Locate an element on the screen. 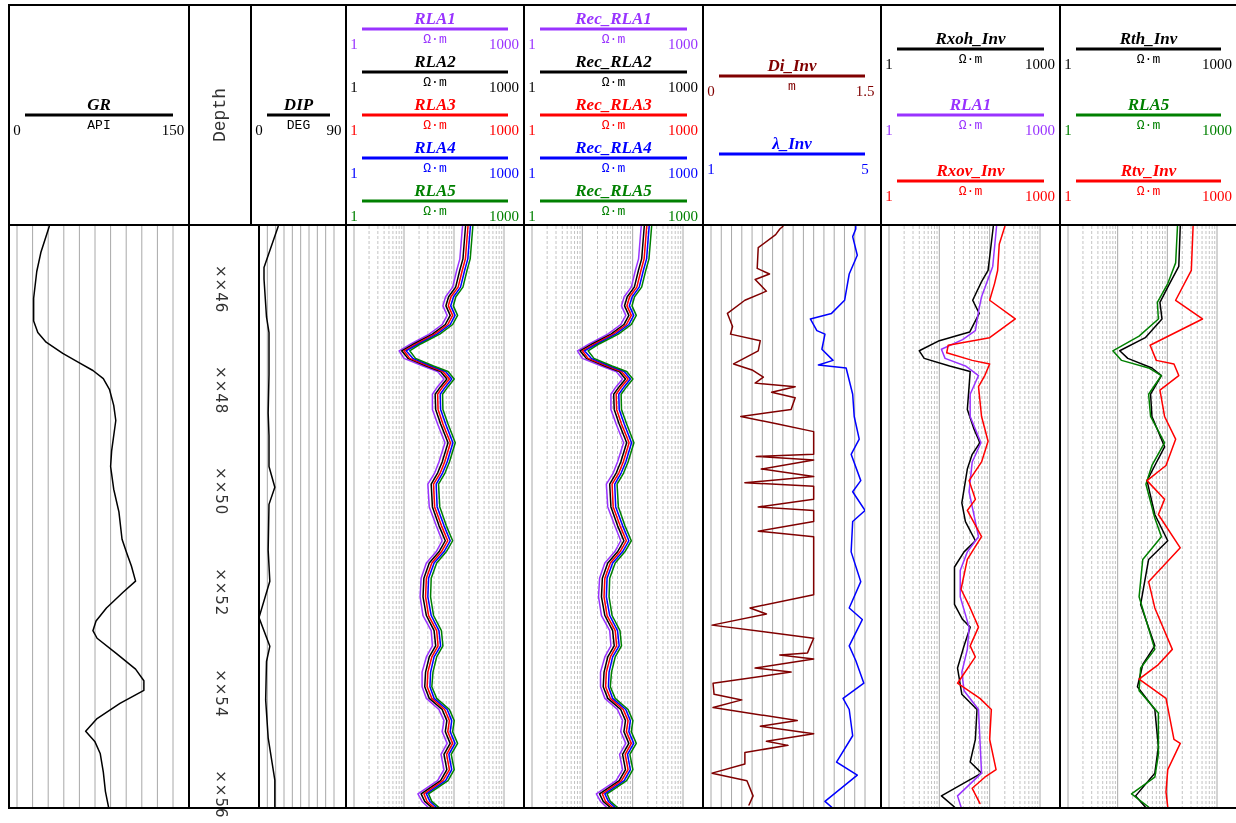 This screenshot has height=823, width=1236. x2-tick-label: 1 is located at coordinates (711, 169).